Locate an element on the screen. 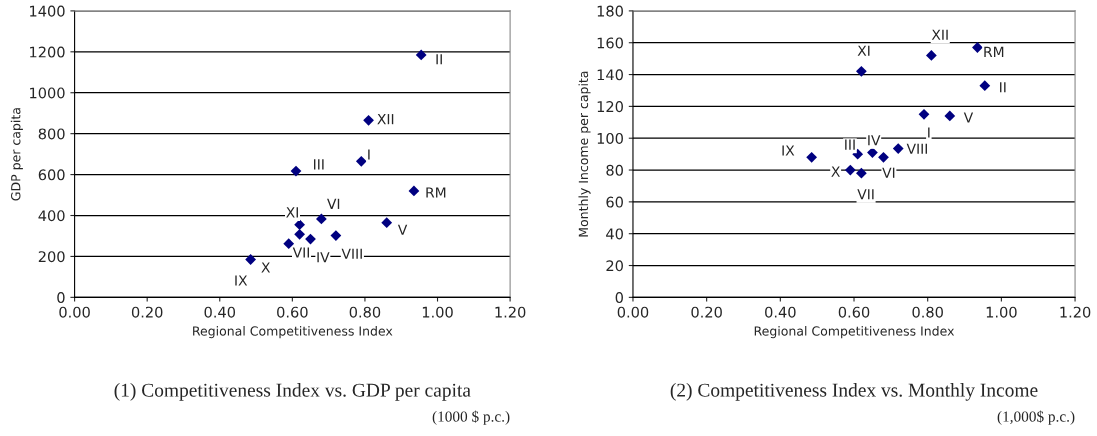 This screenshot has width=1097, height=436. y-tick-label: 140 is located at coordinates (610, 75).